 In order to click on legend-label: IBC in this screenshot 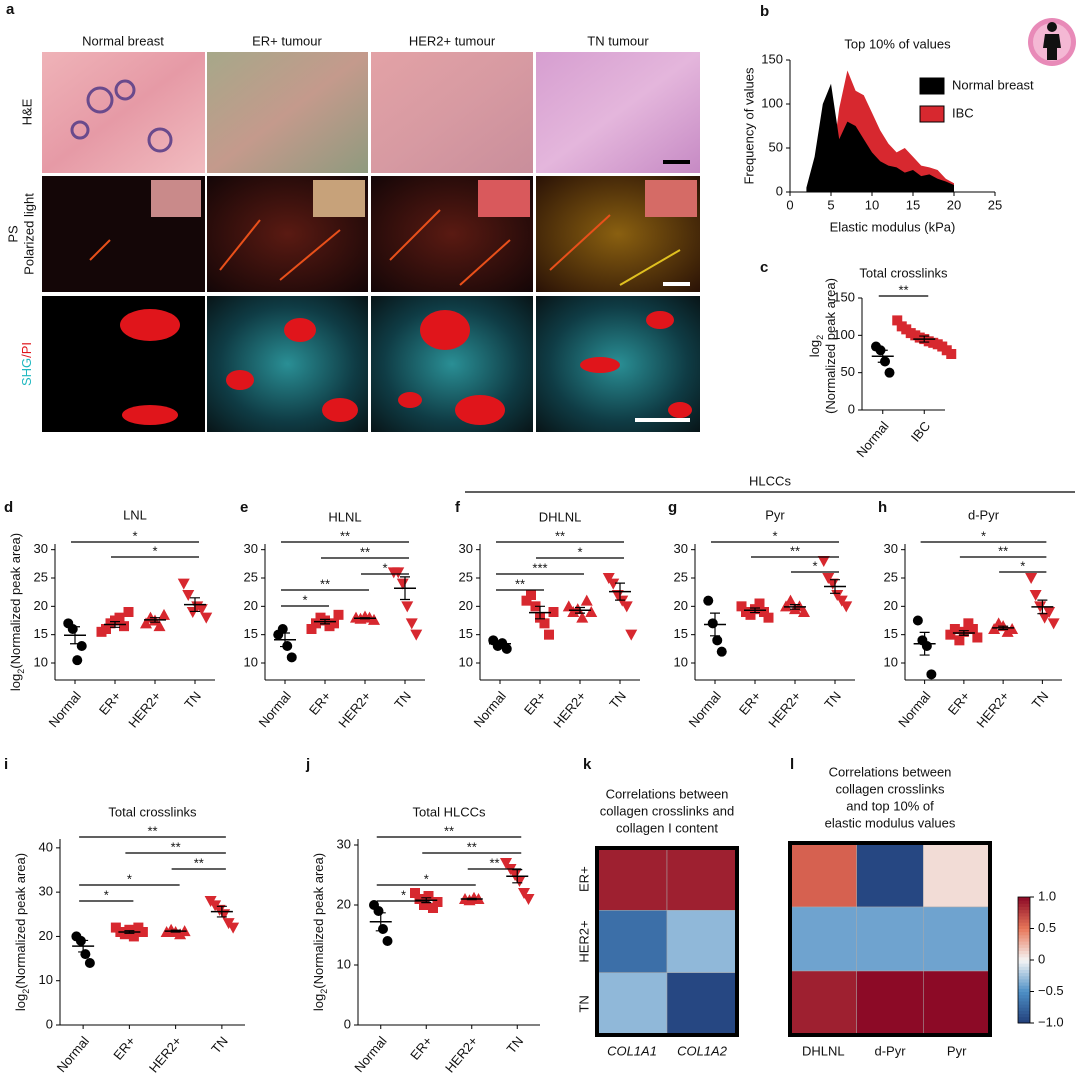, I will do `click(963, 112)`.